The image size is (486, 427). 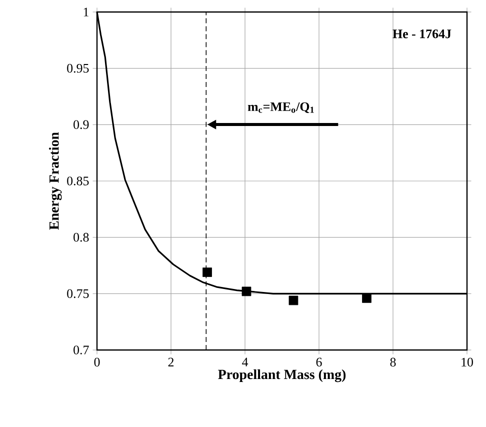 I want to click on x-tick-label: 2, so click(x=171, y=362).